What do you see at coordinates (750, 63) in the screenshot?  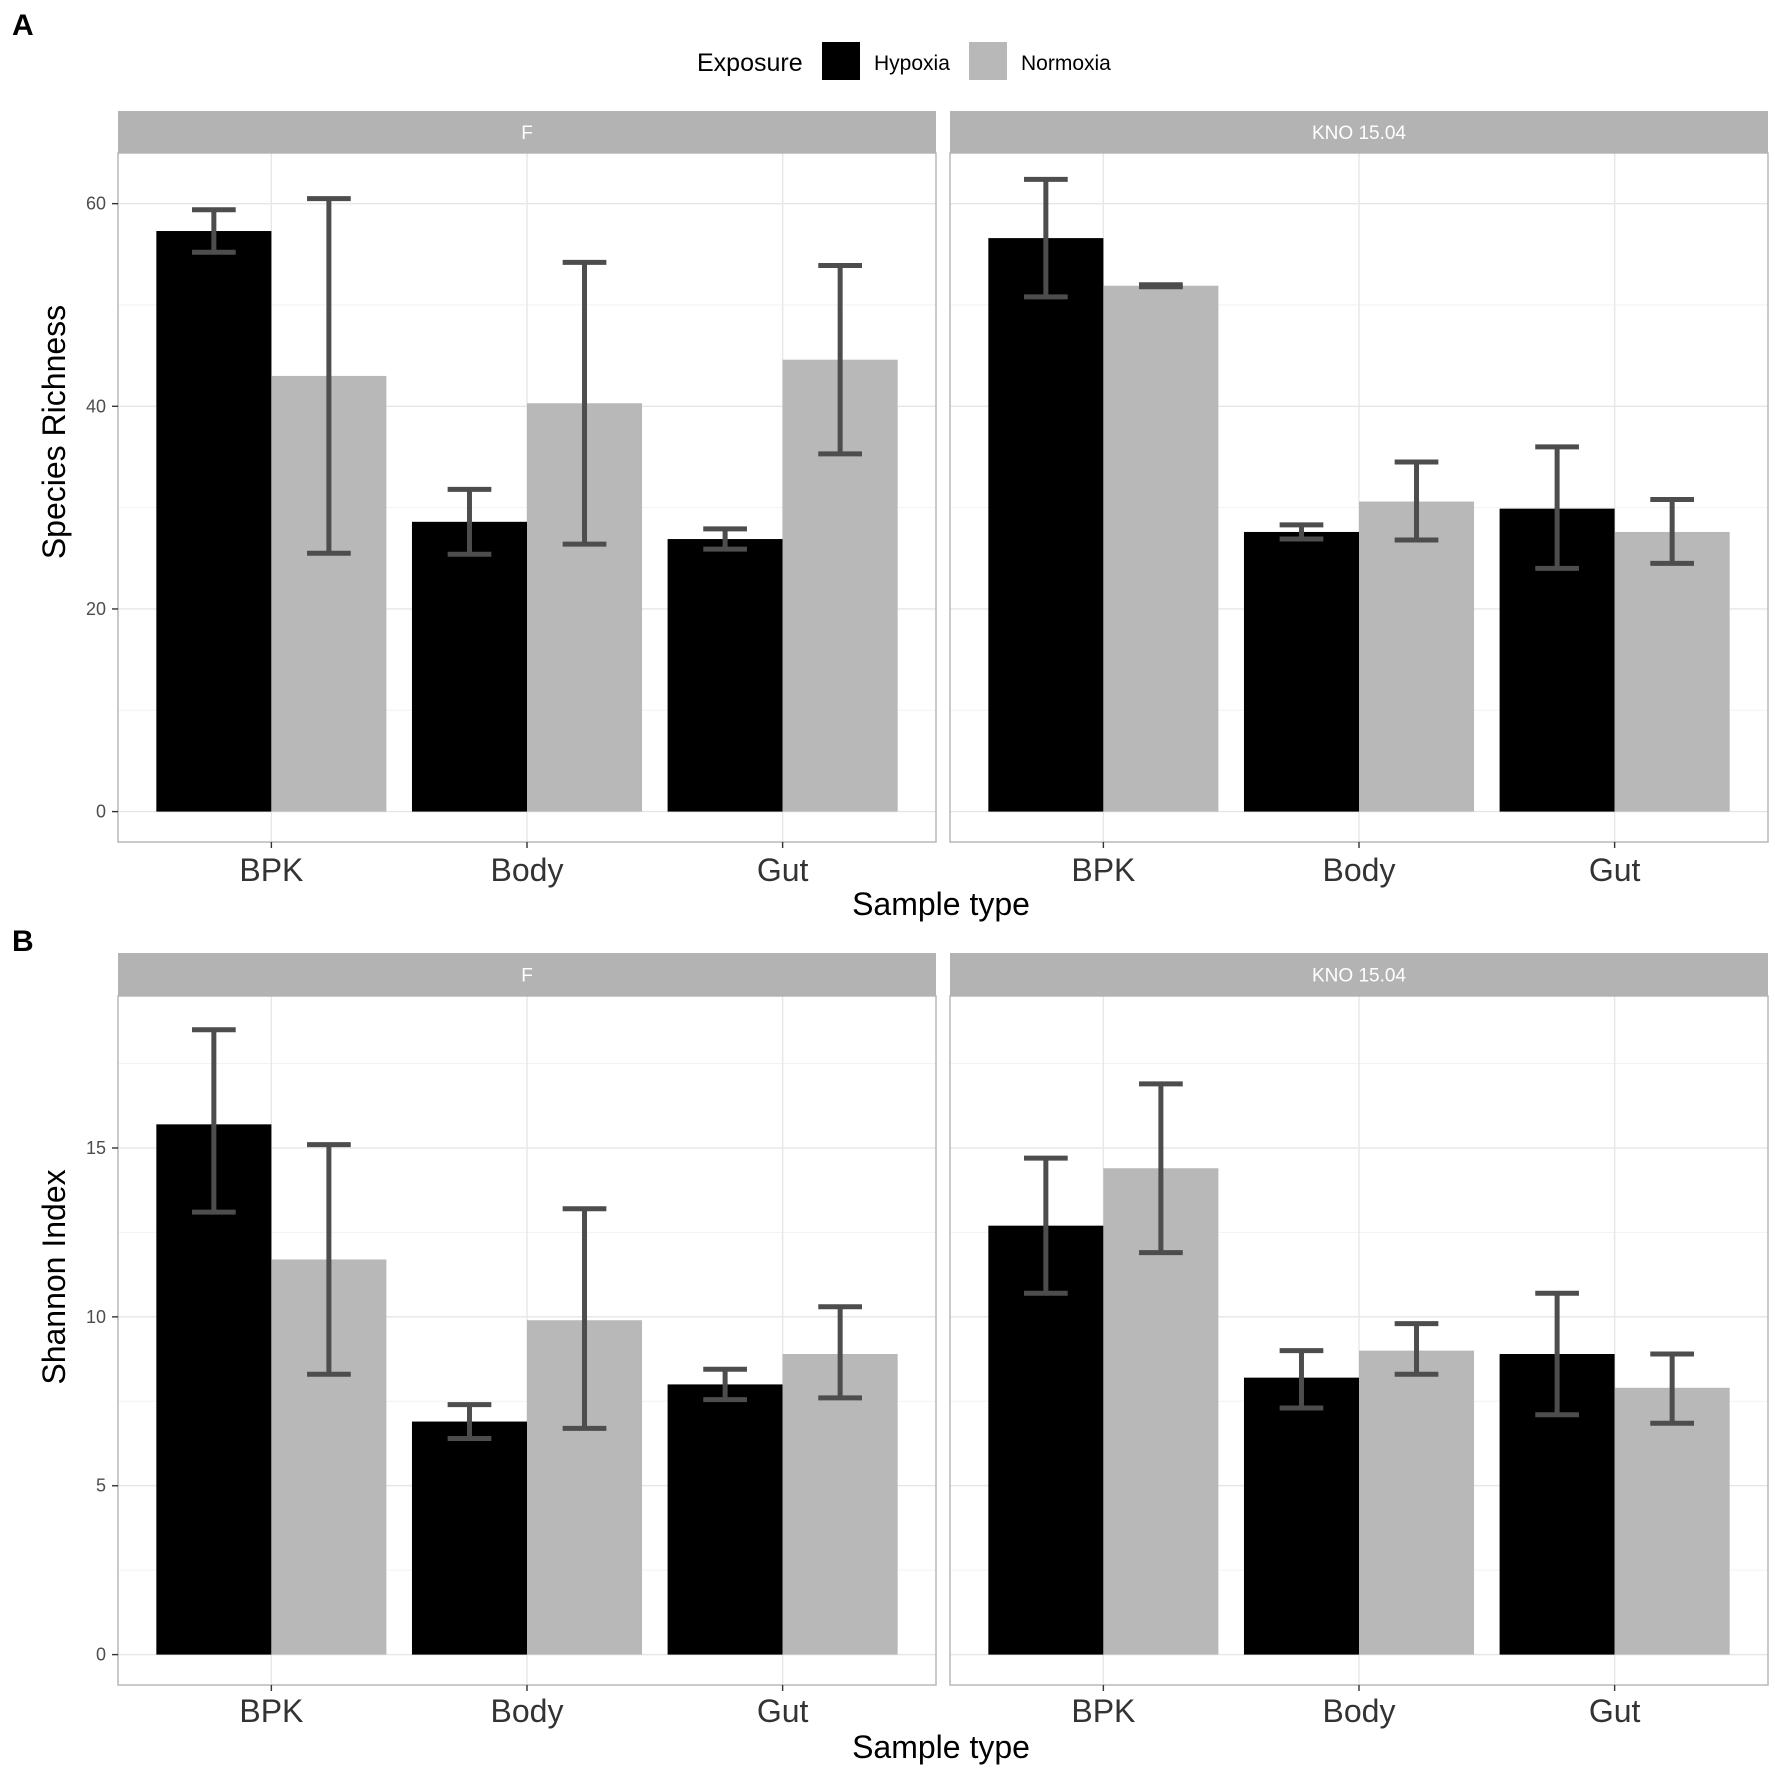 I see `legend-title: Exposure` at bounding box center [750, 63].